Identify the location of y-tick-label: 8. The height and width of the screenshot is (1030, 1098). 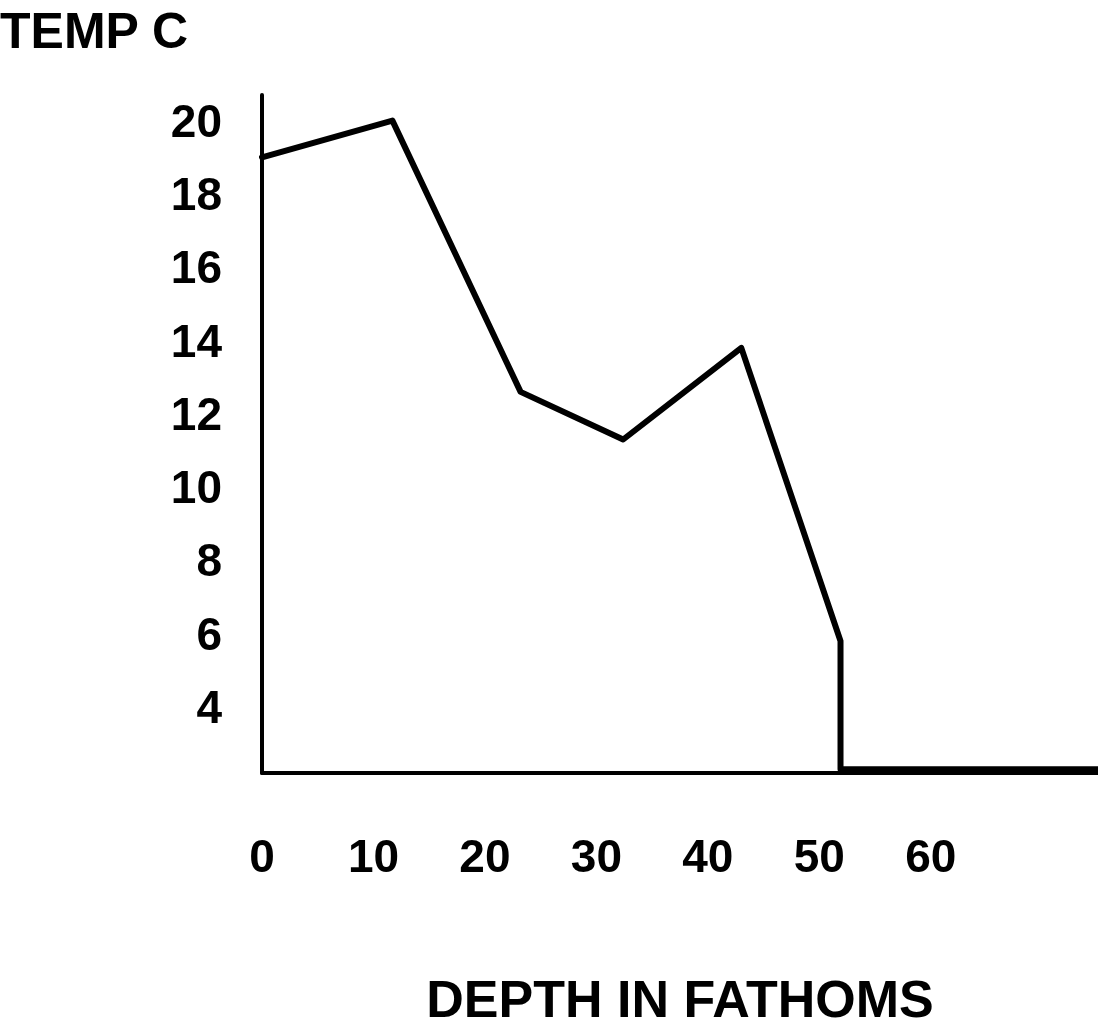
(209, 560).